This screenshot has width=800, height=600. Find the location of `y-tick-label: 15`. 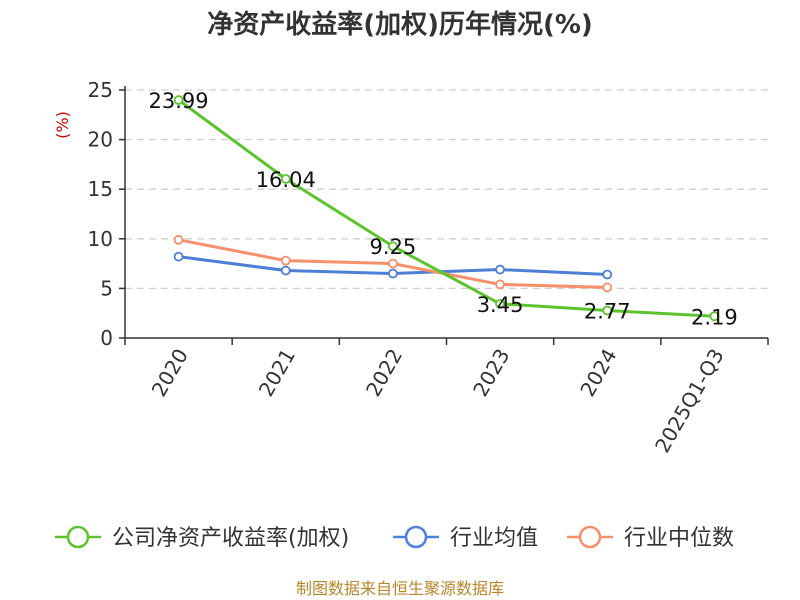

y-tick-label: 15 is located at coordinates (100, 189).